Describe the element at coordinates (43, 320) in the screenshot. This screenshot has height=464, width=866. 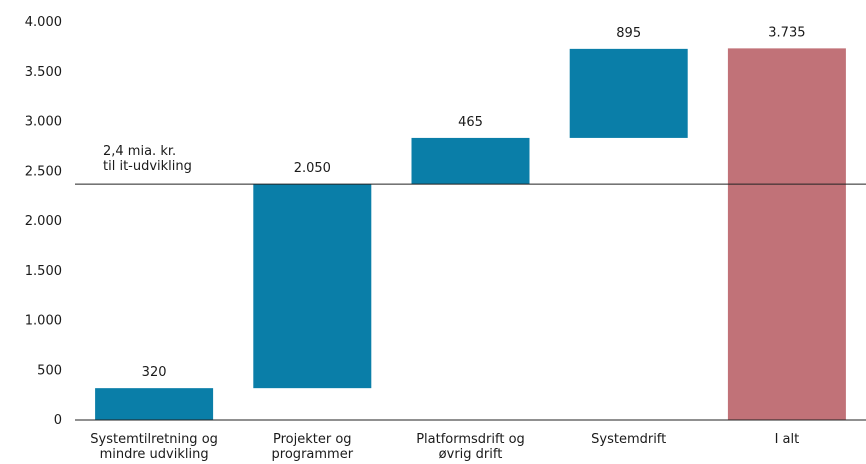
I see `y-tick-label: 1.000` at that location.